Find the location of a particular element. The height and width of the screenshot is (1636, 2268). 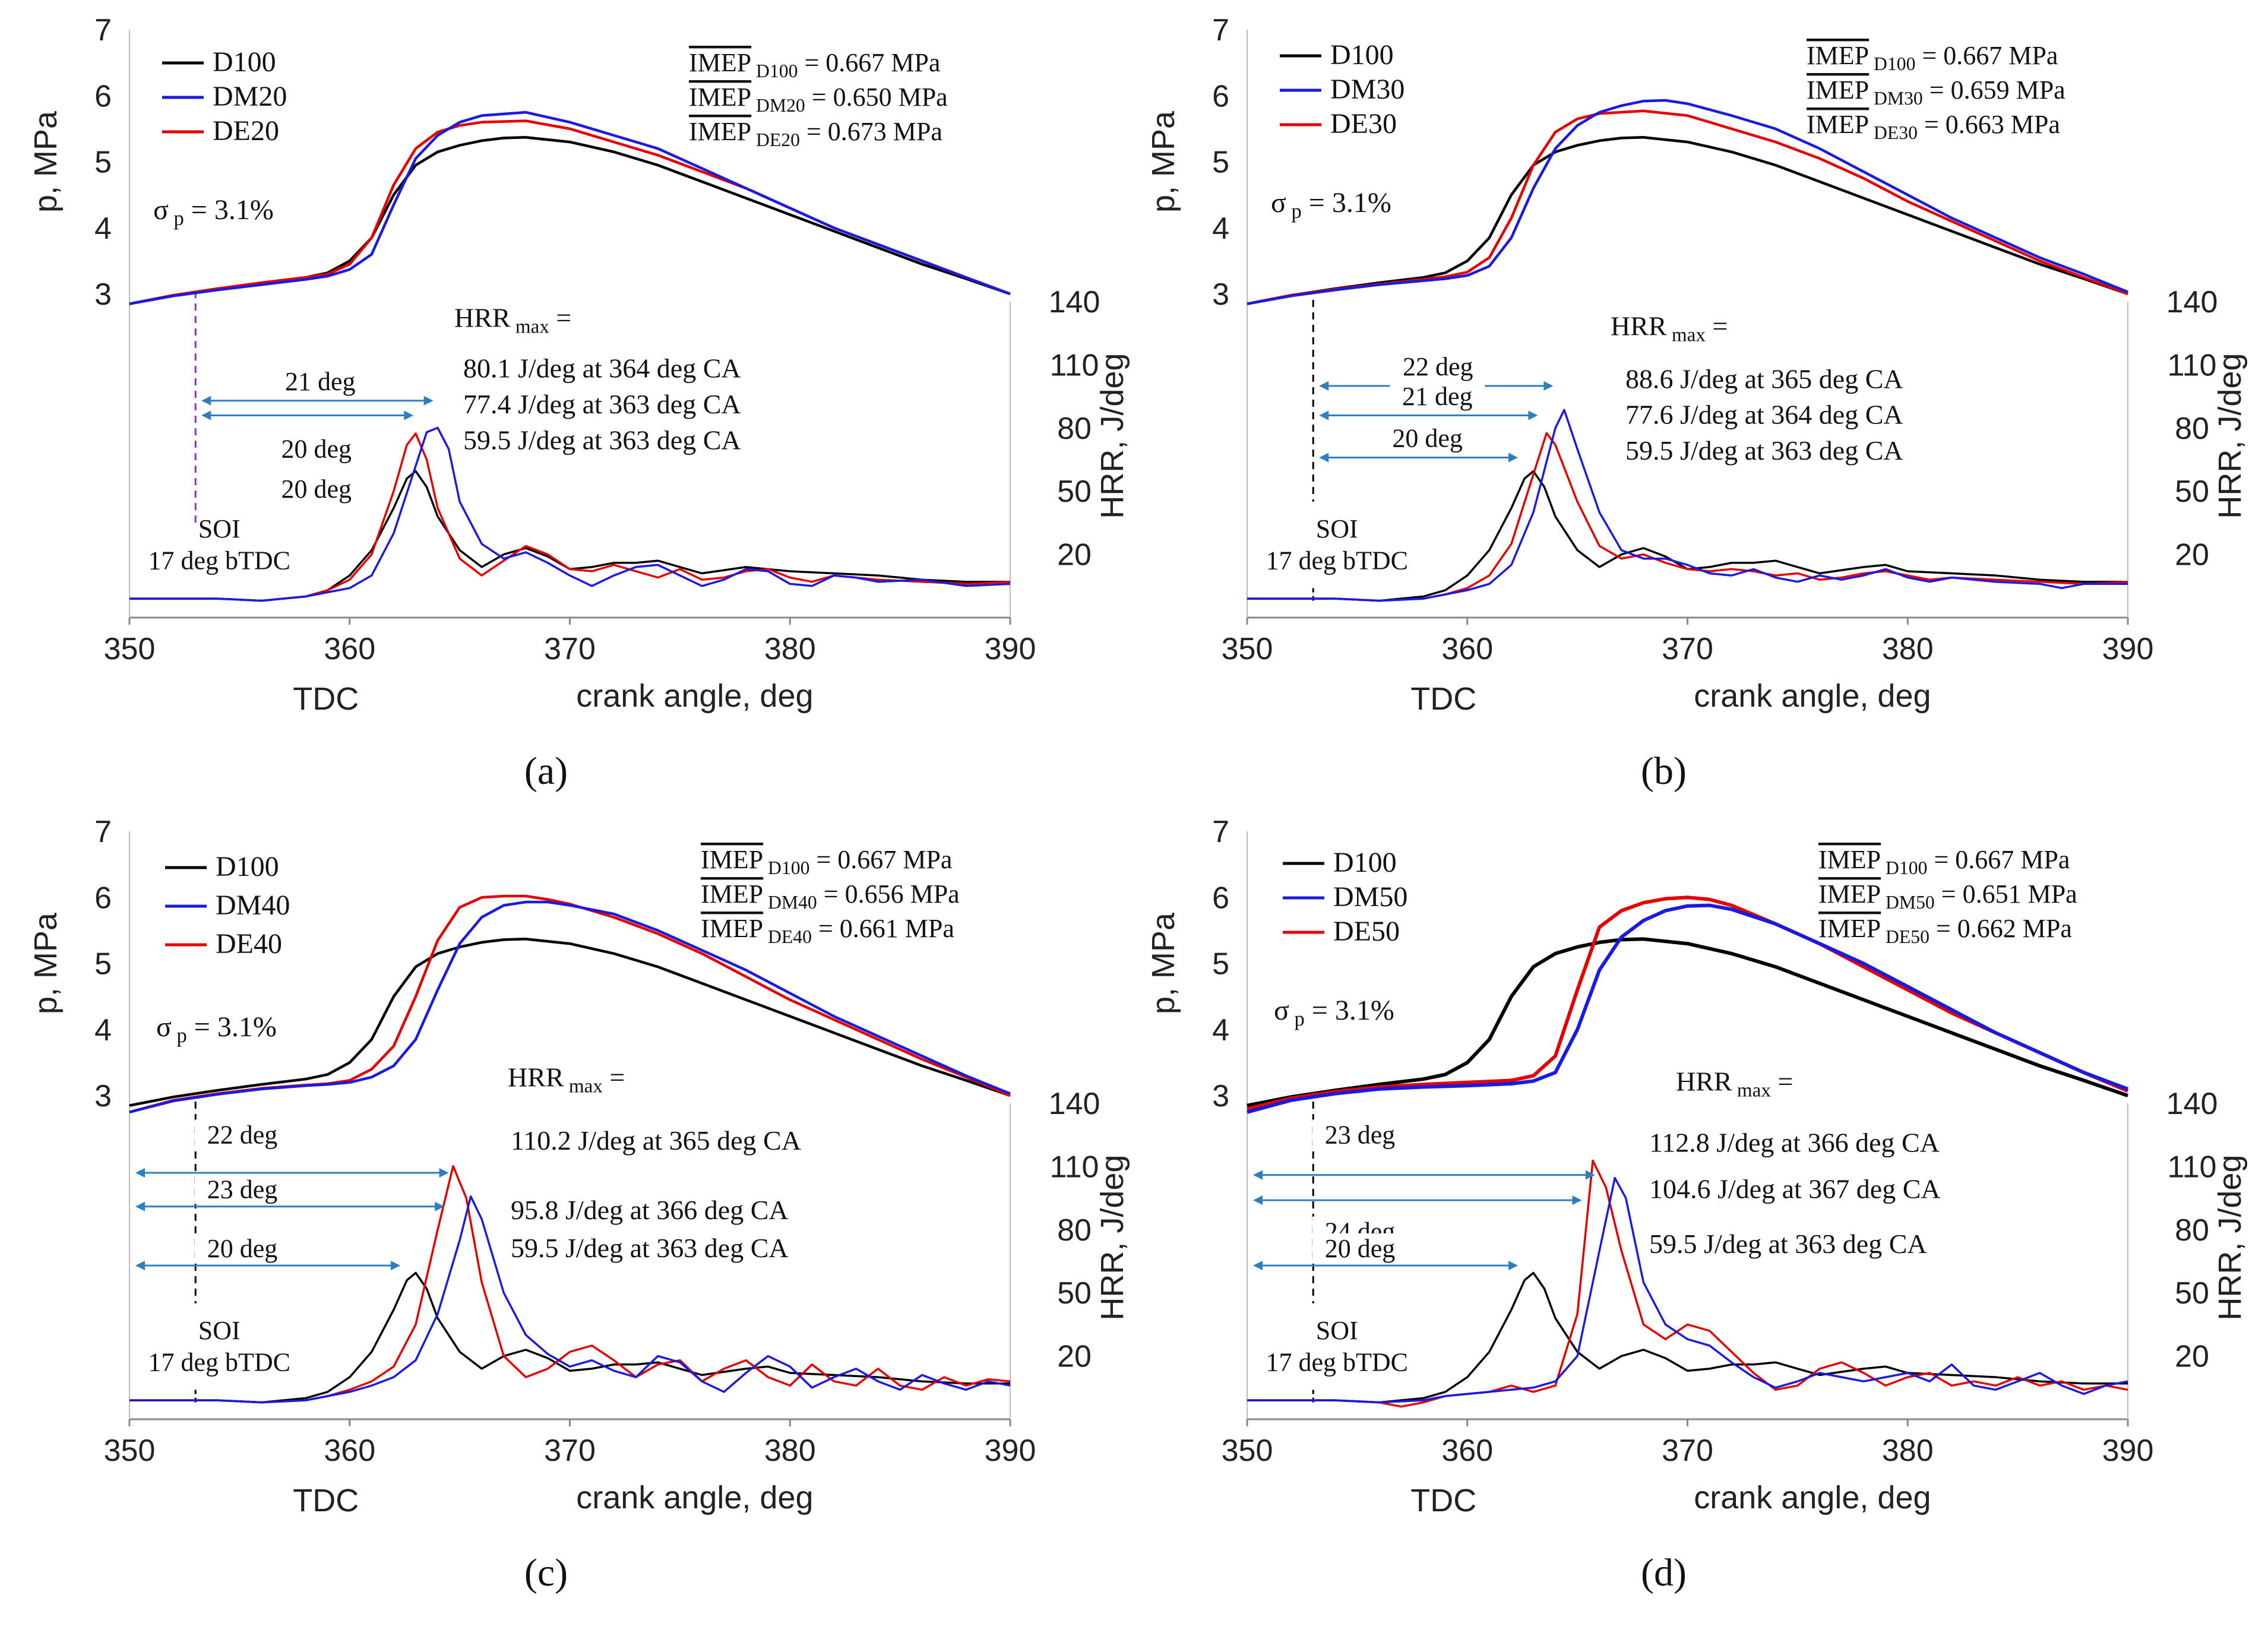

hrr-max-line: 112.8 J/deg at 366 deg CA is located at coordinates (1794, 1143).